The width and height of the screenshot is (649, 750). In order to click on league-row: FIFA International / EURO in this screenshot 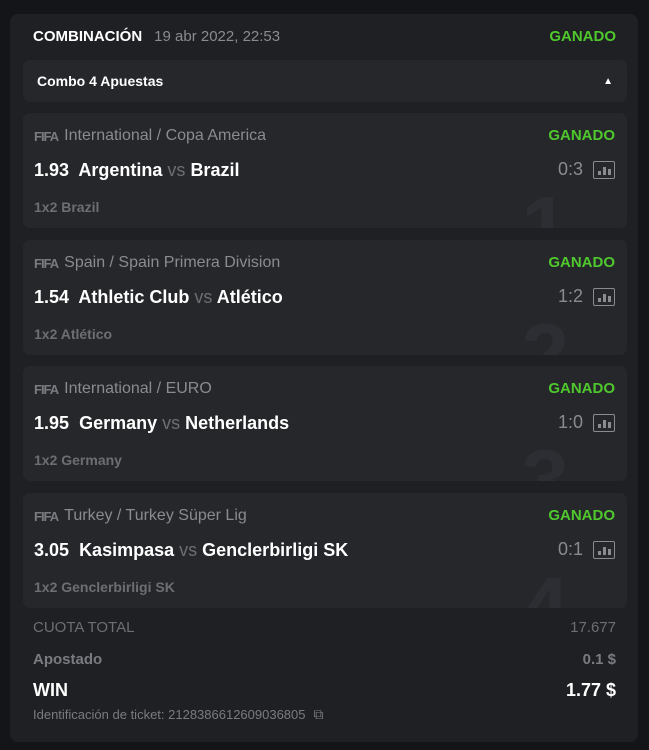, I will do `click(123, 389)`.